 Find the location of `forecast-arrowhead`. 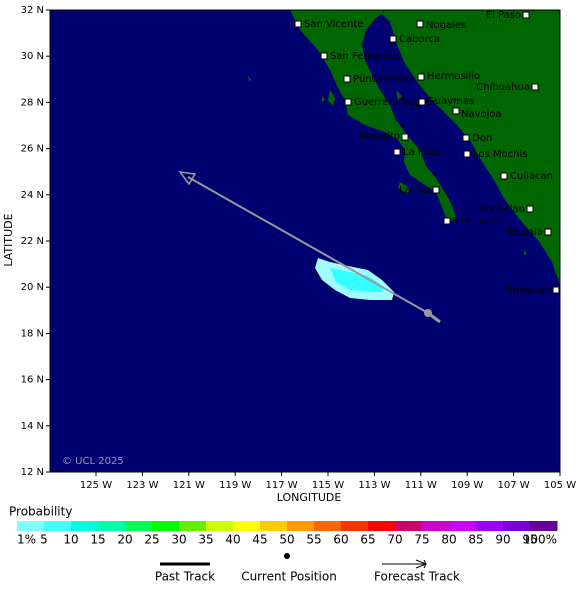

forecast-arrowhead is located at coordinates (187, 178).